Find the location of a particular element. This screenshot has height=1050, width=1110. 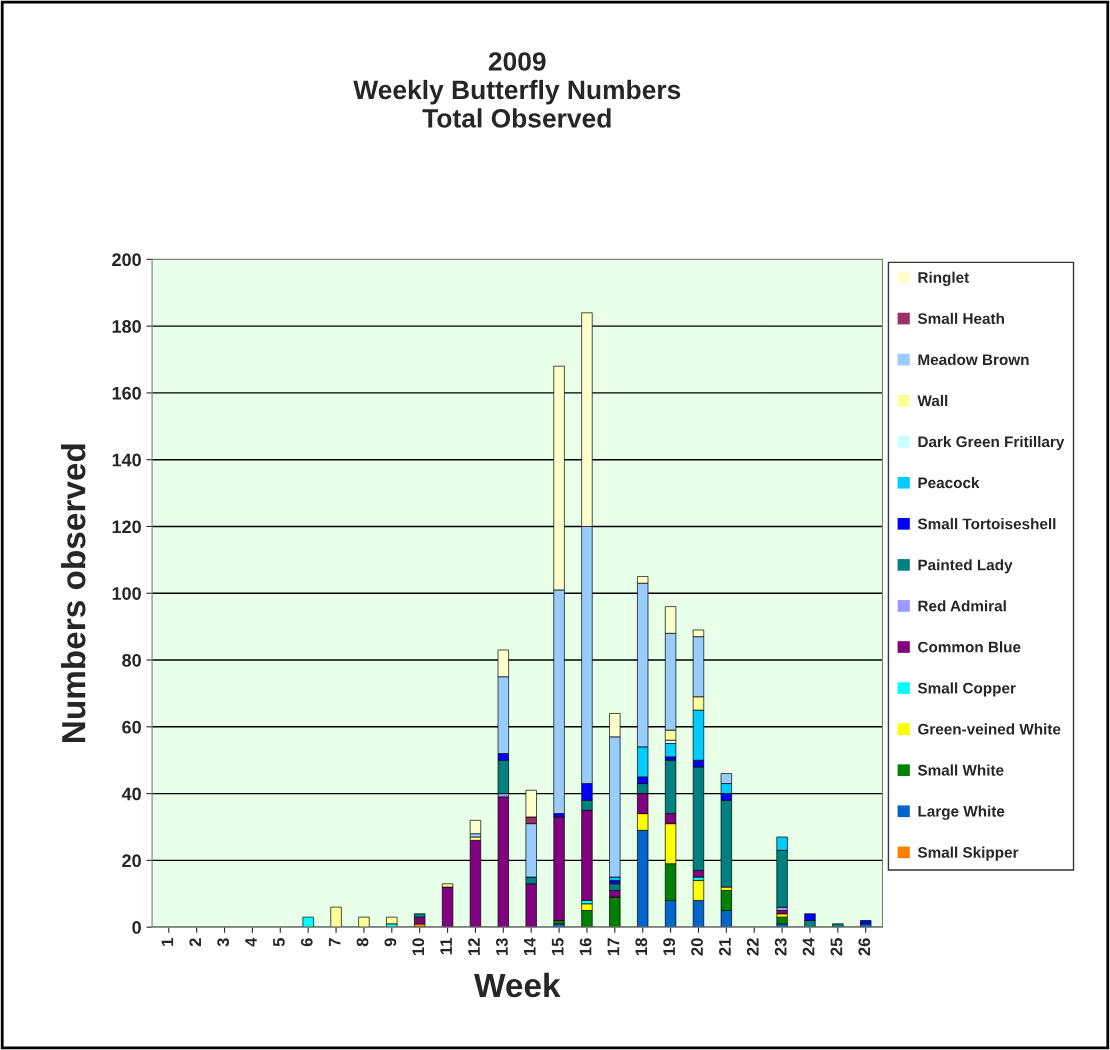

y-tick-label: 120 is located at coordinates (126, 527).